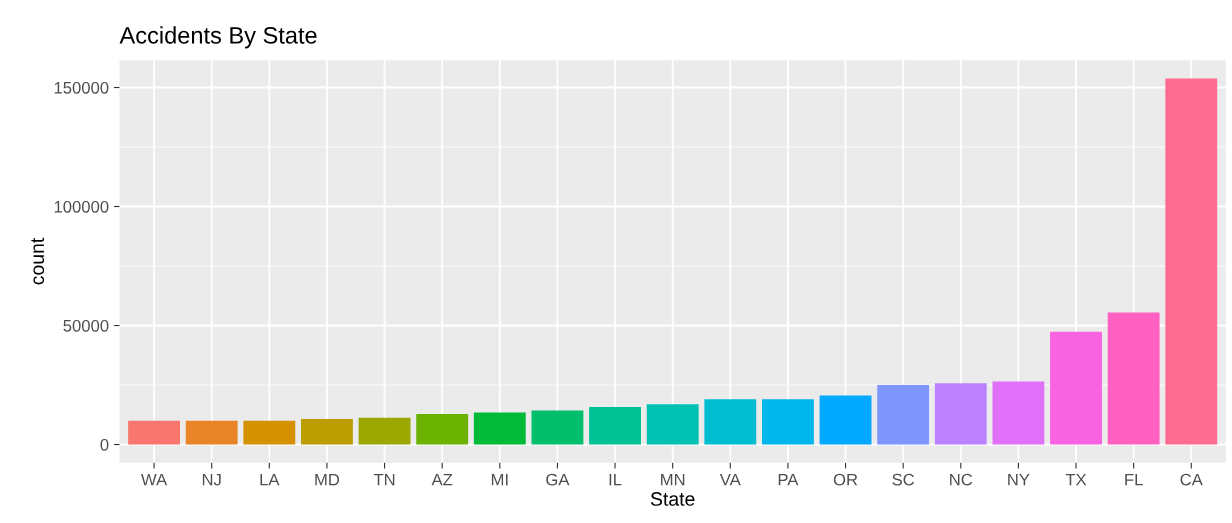 Image resolution: width=1232 pixels, height=523 pixels. Describe the element at coordinates (1191, 479) in the screenshot. I see `x-tick-label: CA` at that location.